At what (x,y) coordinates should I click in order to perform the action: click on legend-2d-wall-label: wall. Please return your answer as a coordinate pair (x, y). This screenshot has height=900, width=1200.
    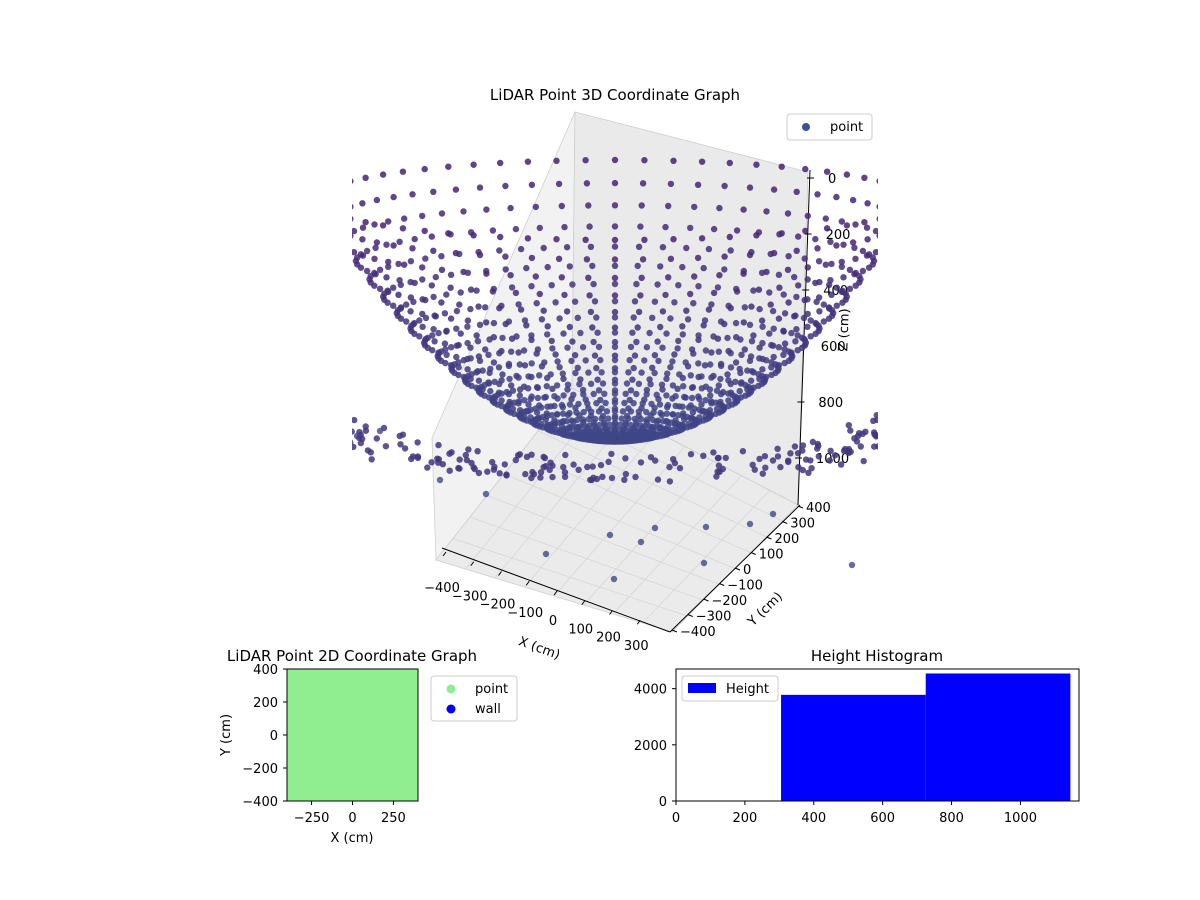
    Looking at the image, I should click on (488, 709).